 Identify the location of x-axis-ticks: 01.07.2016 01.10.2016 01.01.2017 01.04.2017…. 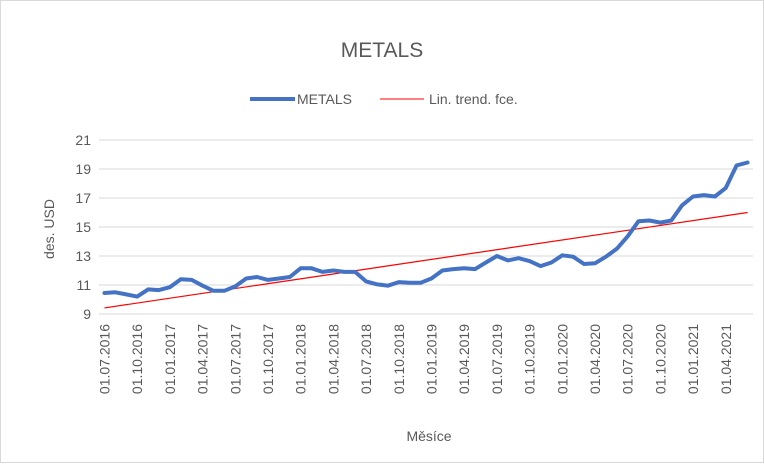
(414, 359).